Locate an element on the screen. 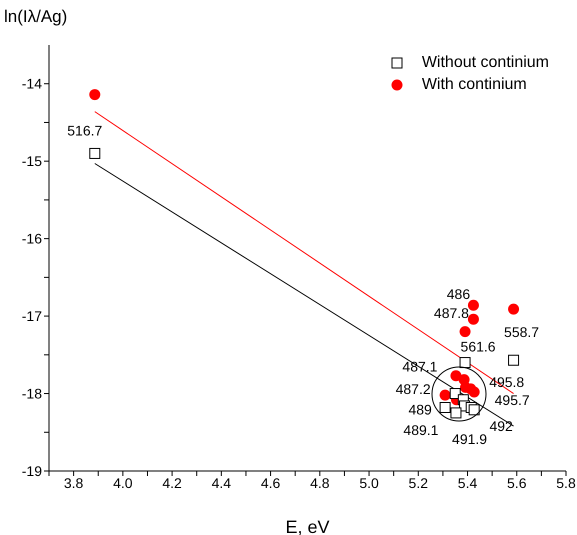 The image size is (577, 535). annotation: 516.7 is located at coordinates (85, 130).